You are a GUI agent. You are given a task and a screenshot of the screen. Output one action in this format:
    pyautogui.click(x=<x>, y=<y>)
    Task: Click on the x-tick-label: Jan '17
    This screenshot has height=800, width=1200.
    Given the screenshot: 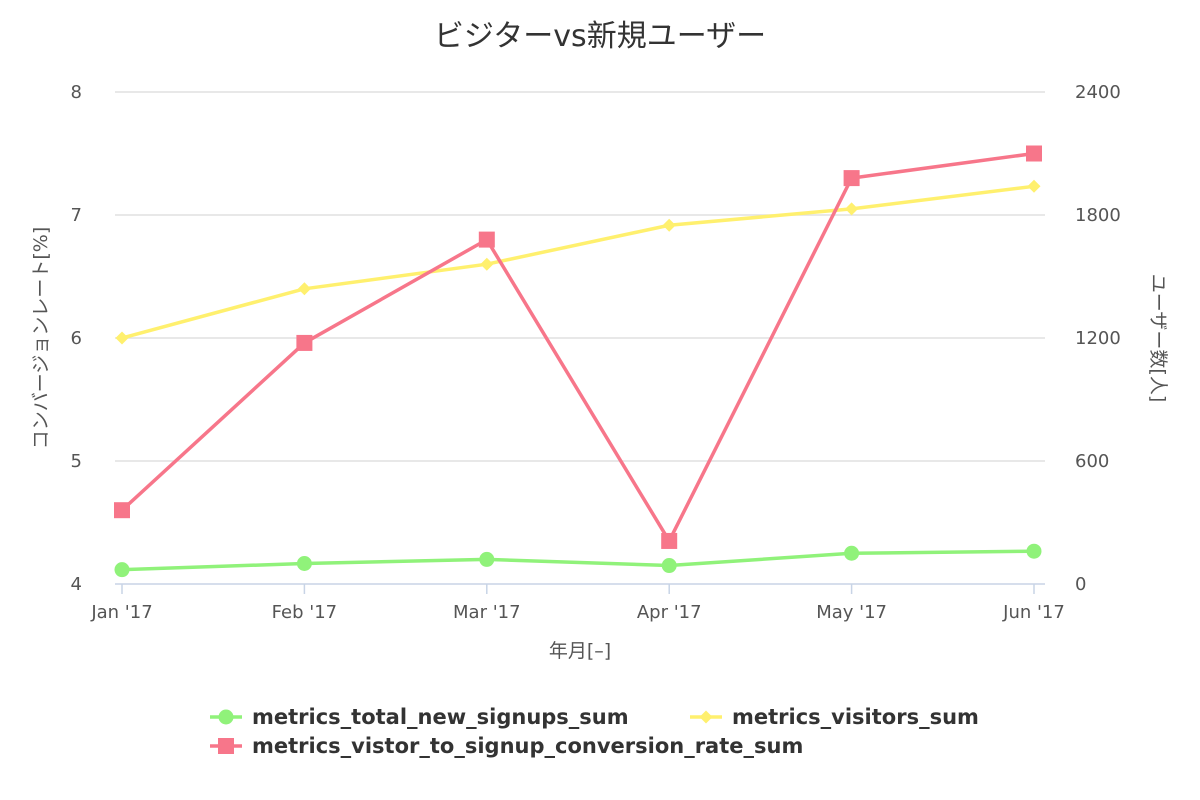 What is the action you would take?
    pyautogui.click(x=121, y=612)
    